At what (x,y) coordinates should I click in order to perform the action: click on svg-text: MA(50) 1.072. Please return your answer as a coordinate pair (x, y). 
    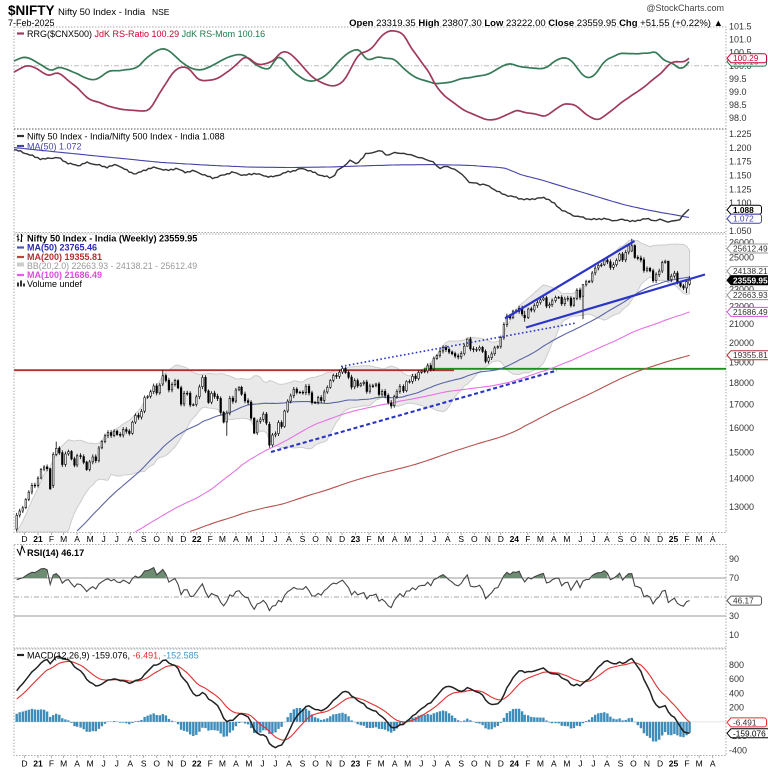
    Looking at the image, I should click on (54, 147).